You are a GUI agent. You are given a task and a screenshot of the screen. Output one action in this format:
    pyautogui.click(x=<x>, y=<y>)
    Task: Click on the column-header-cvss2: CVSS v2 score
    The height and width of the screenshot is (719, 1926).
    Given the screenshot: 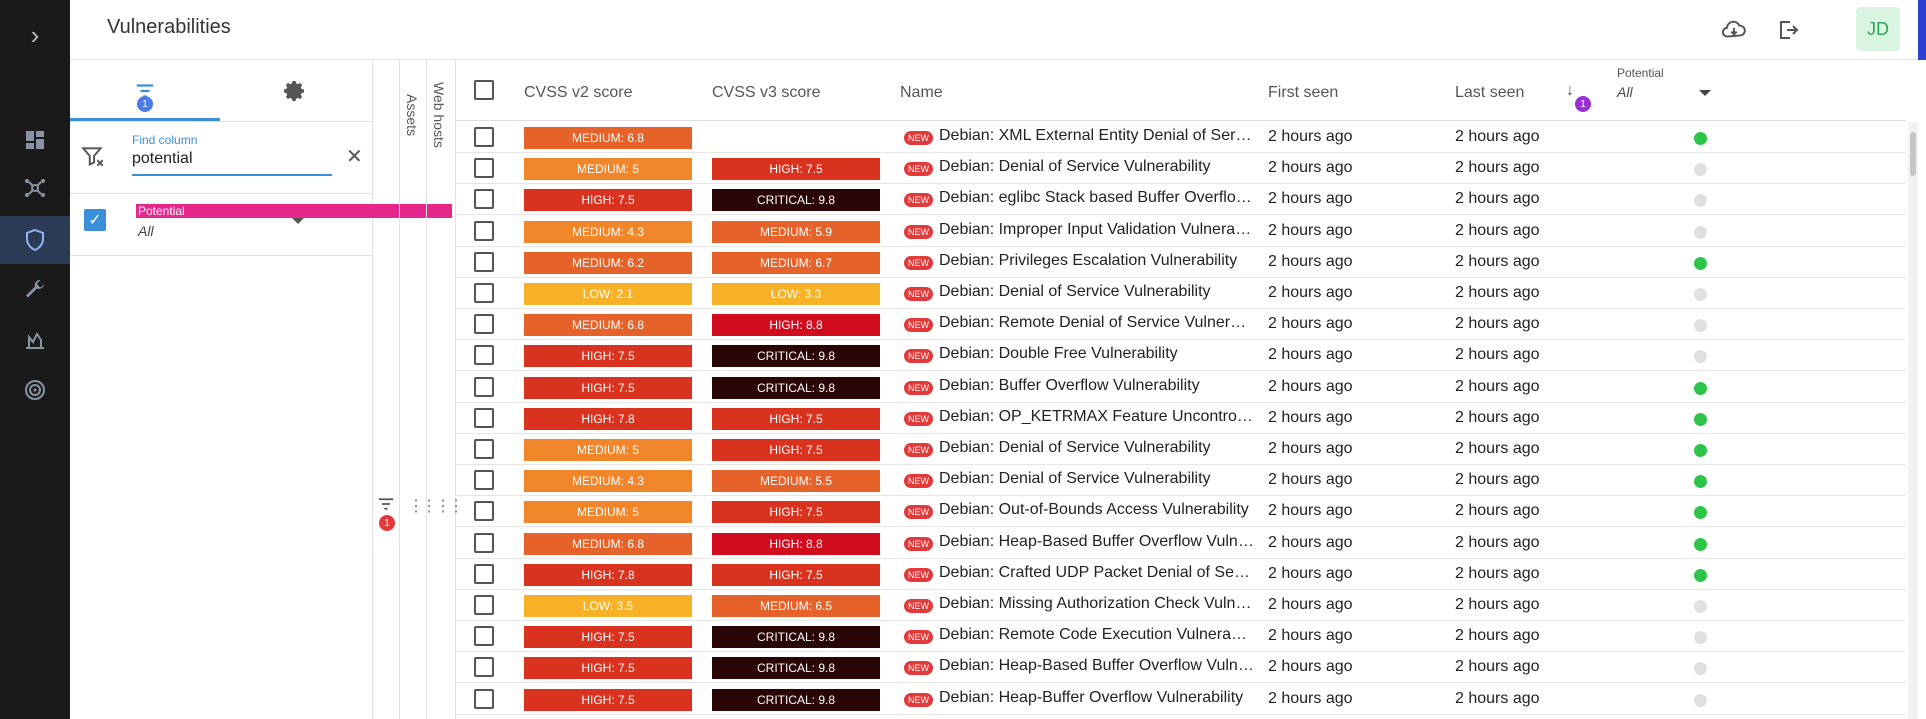 What is the action you would take?
    pyautogui.click(x=578, y=92)
    